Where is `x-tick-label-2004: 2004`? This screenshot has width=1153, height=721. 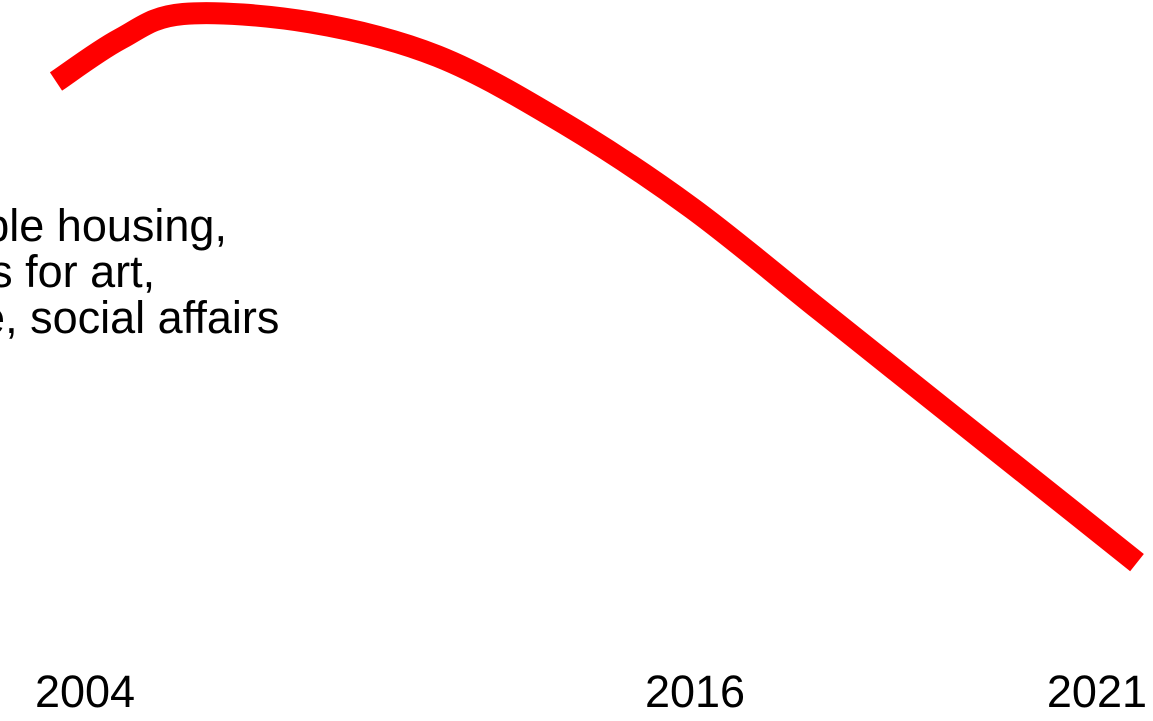 x-tick-label-2004: 2004 is located at coordinates (85, 691).